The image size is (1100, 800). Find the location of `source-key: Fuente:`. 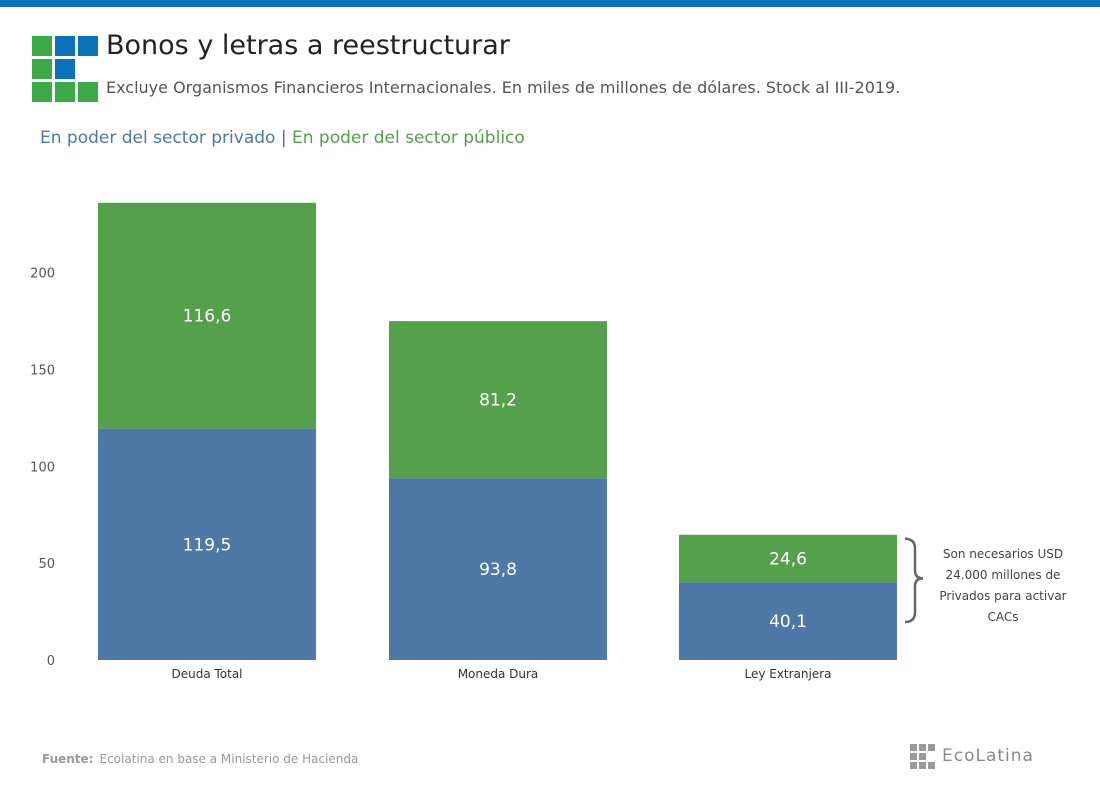

source-key: Fuente: is located at coordinates (68, 759).